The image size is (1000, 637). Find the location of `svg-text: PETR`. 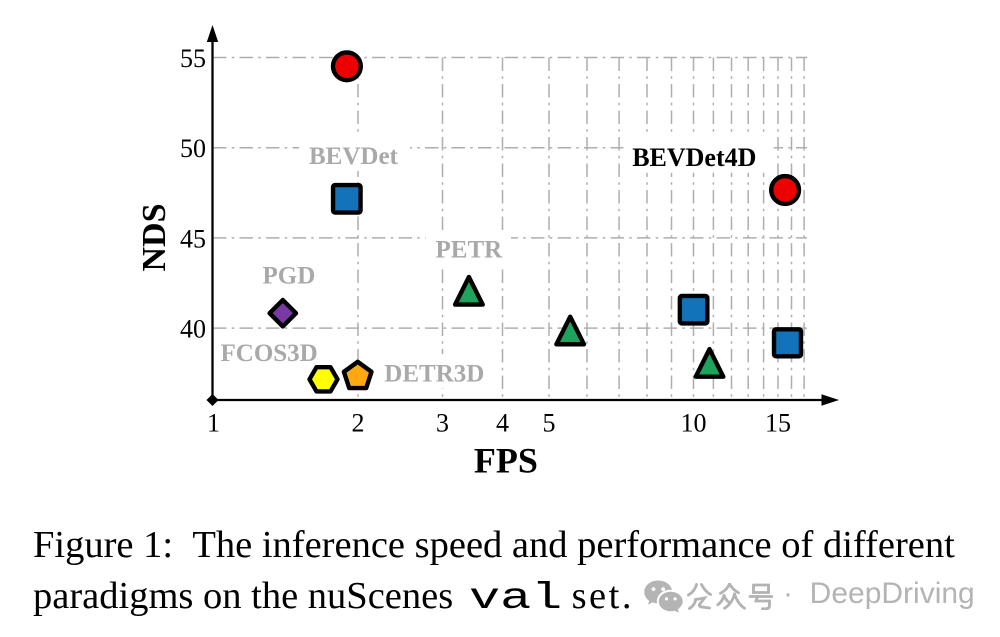

svg-text: PETR is located at coordinates (470, 250).